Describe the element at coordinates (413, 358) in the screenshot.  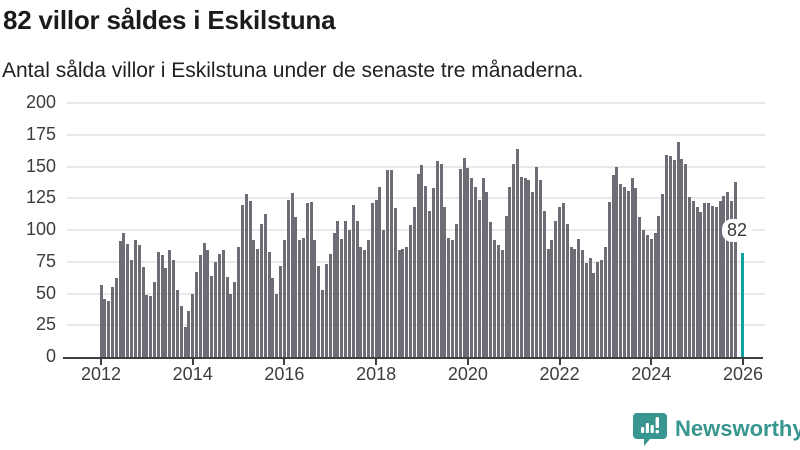
I see `x-axis-line` at that location.